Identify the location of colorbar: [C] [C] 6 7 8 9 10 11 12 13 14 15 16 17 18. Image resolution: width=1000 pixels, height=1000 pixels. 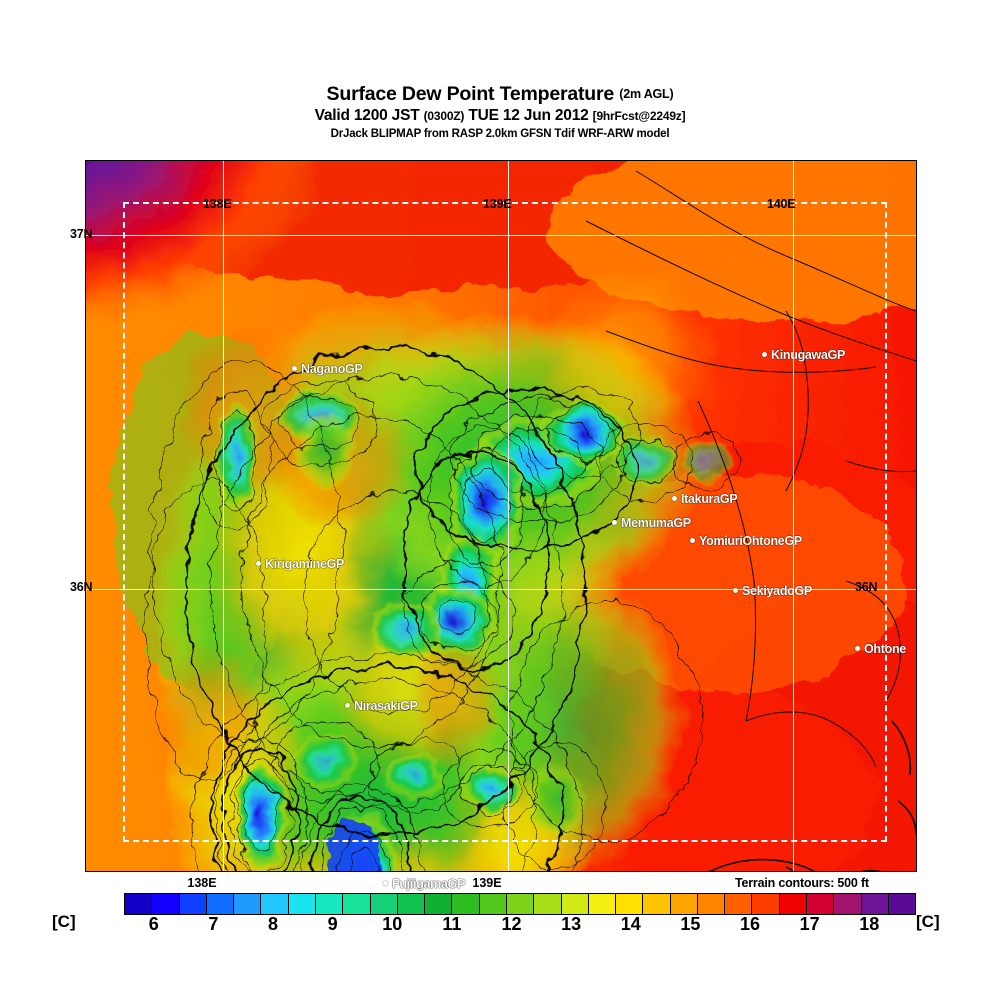
(500, 918).